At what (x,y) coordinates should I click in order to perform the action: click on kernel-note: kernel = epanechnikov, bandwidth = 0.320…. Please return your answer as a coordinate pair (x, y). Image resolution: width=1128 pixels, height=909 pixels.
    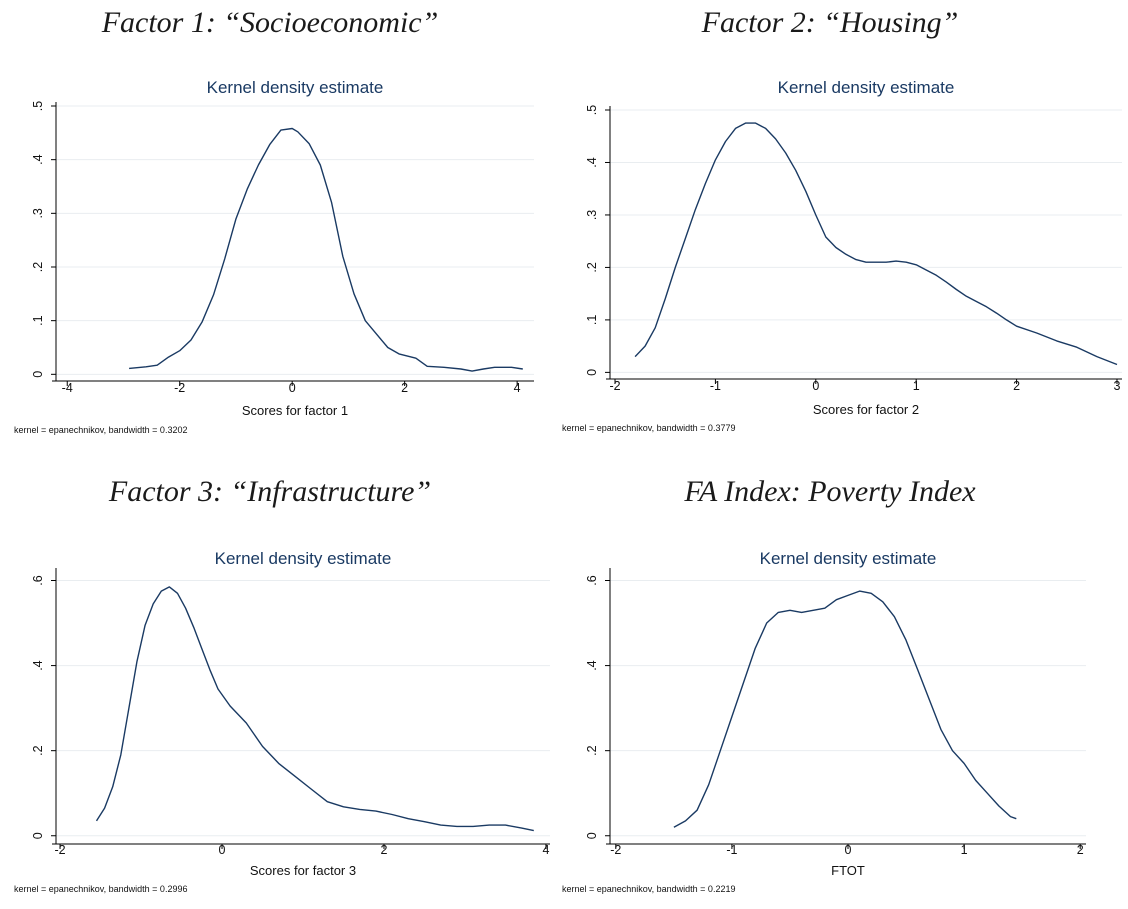
    Looking at the image, I should click on (100, 430).